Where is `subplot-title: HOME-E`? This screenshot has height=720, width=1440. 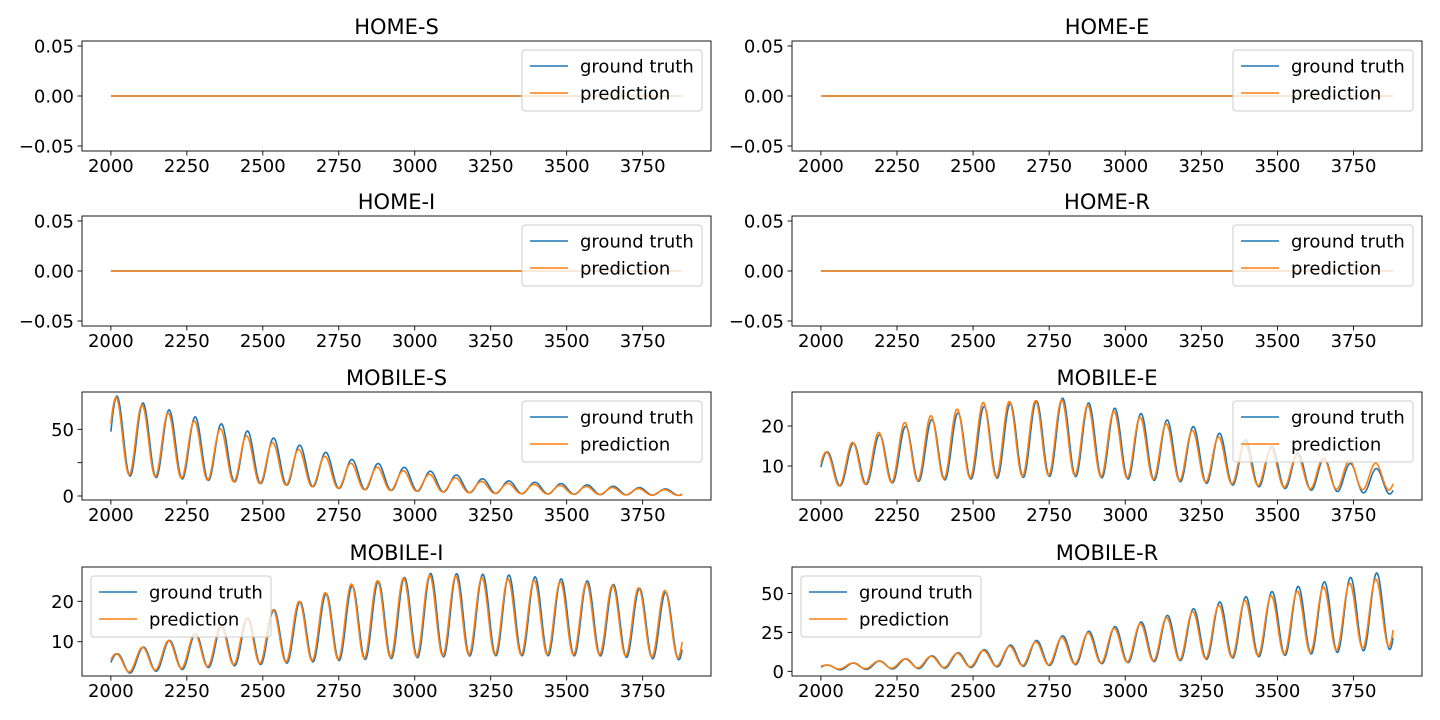 subplot-title: HOME-E is located at coordinates (1107, 27).